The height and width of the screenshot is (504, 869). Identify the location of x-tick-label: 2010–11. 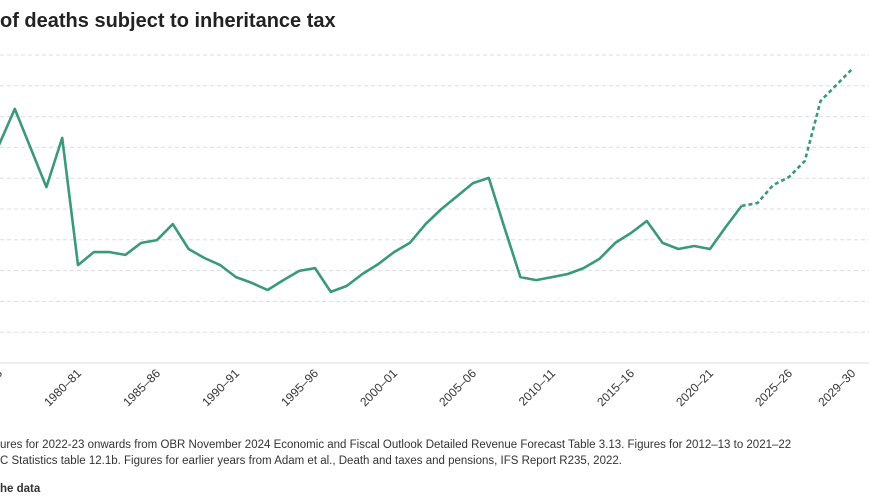
(537, 387).